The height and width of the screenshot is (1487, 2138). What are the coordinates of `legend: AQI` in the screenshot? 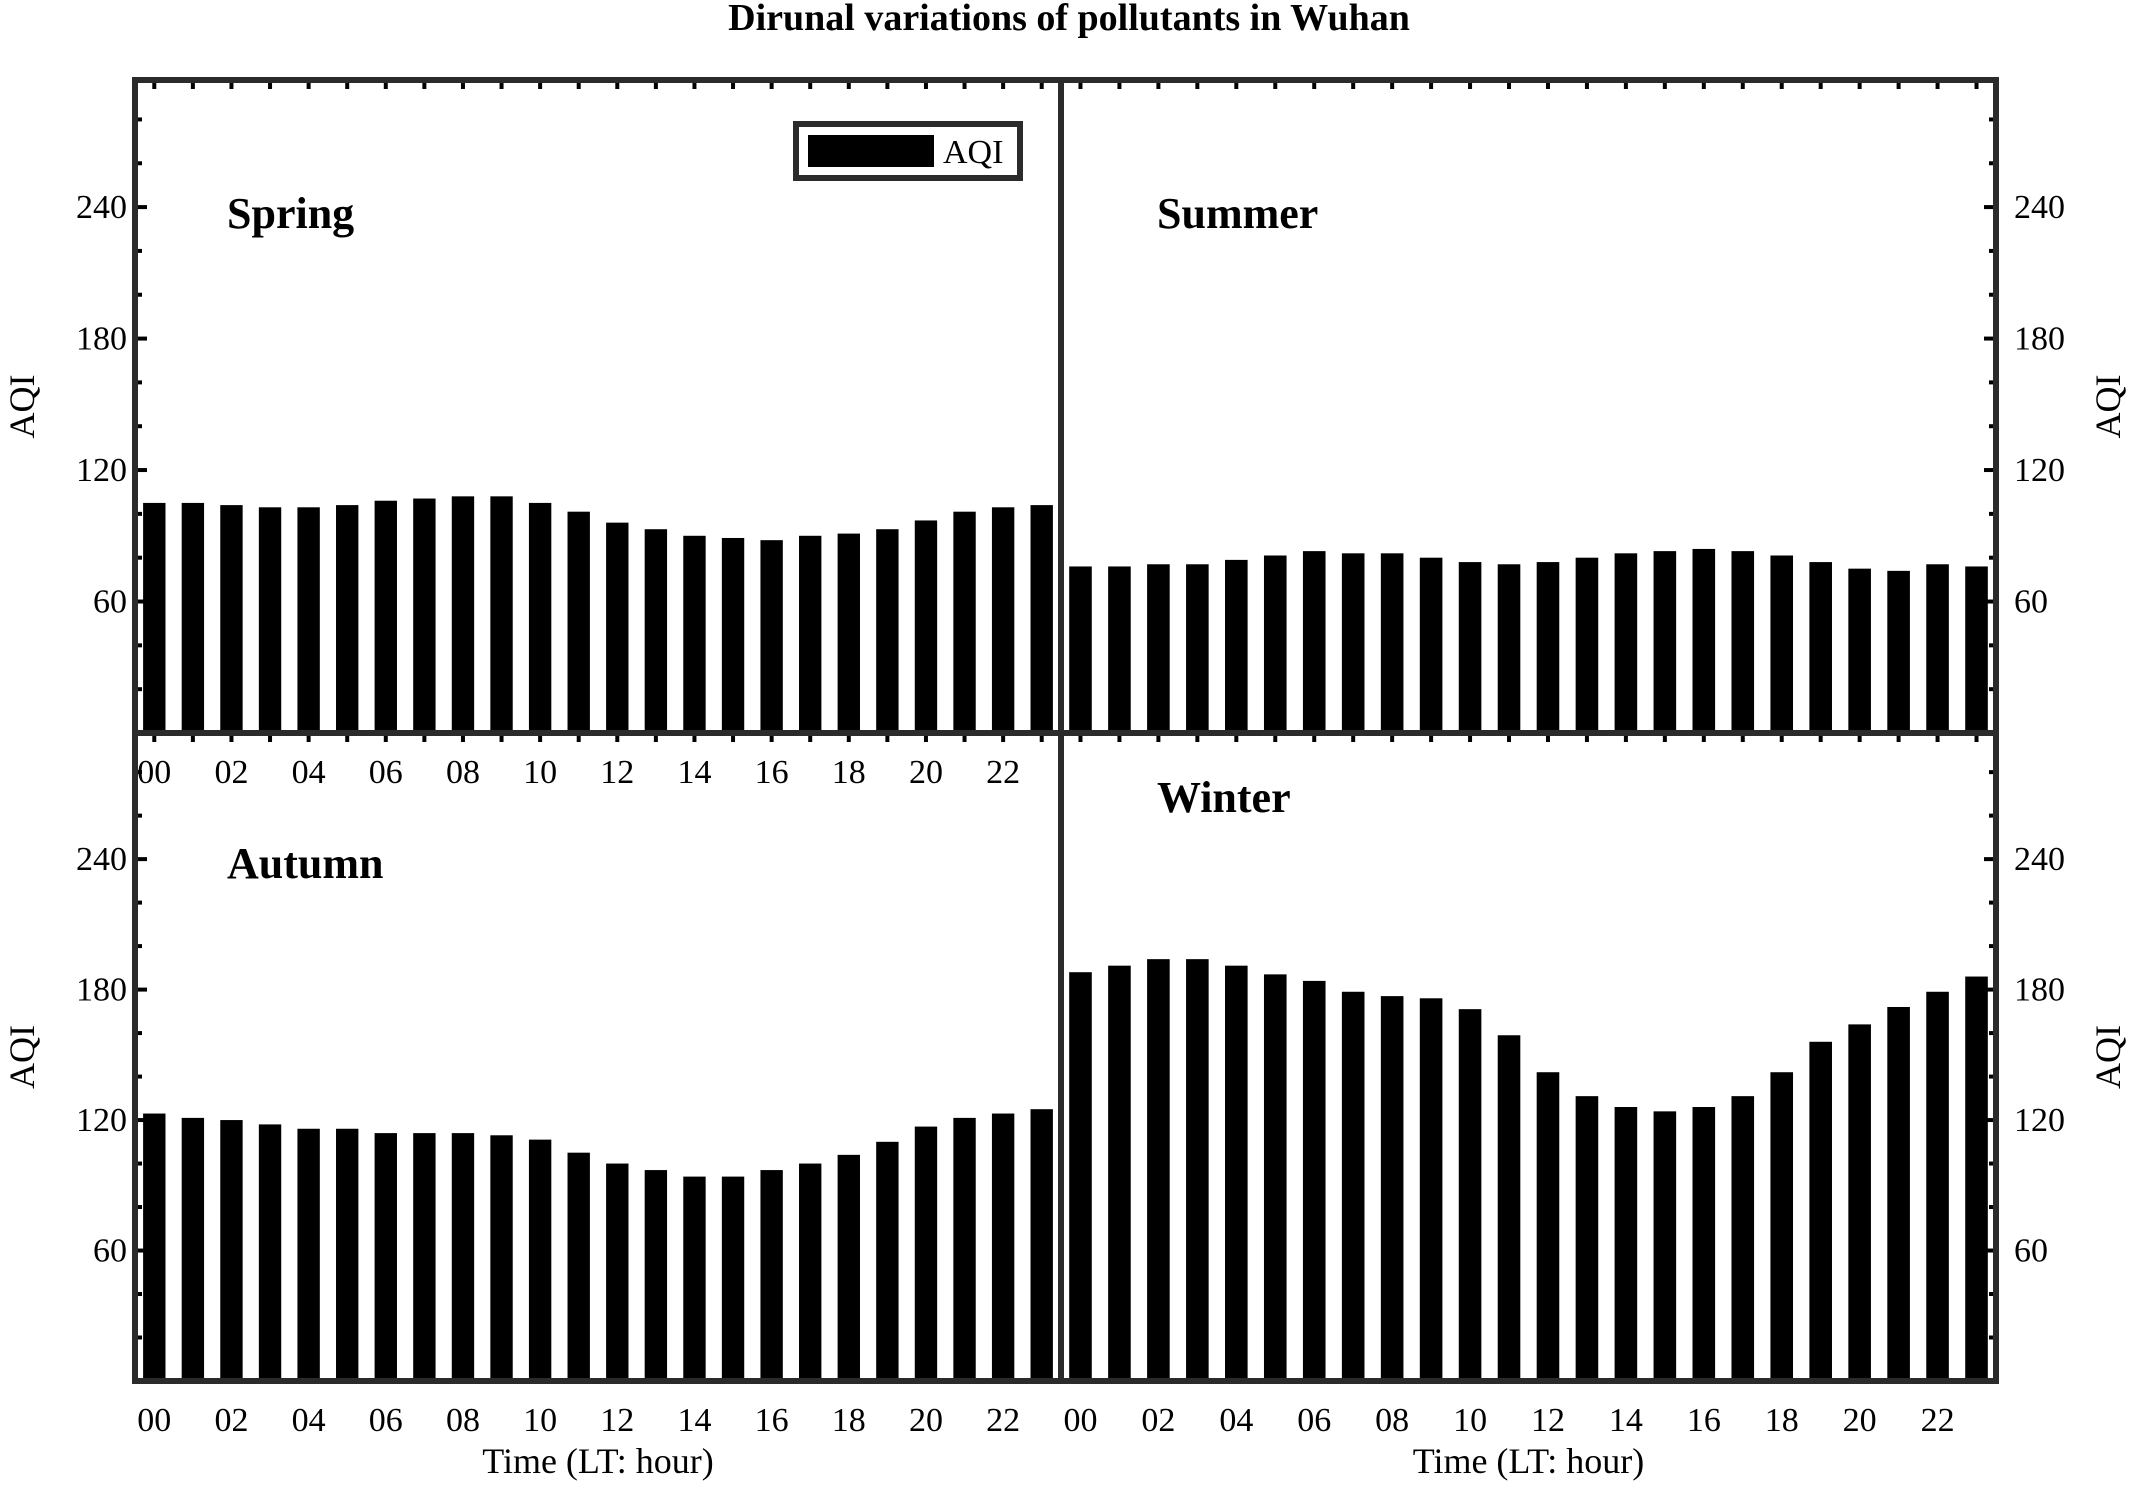 It's located at (908, 151).